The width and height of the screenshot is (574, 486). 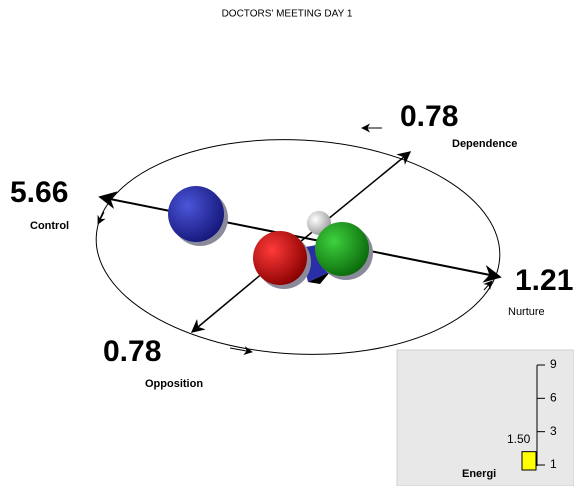 I want to click on gauge-label: Energi, so click(x=479, y=474).